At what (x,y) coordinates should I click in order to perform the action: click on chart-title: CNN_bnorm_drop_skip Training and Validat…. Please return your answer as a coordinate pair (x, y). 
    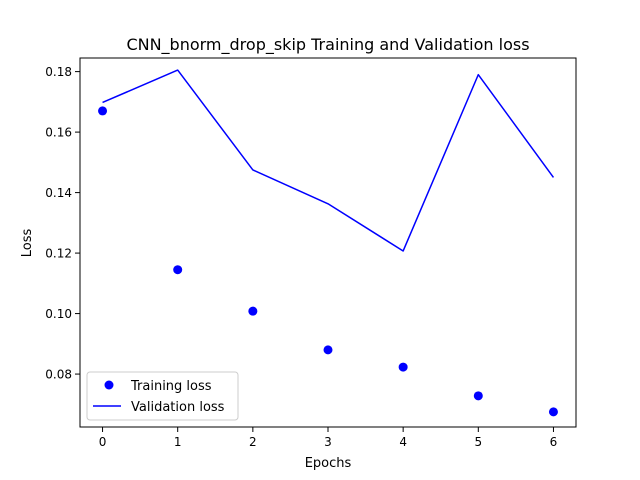
    Looking at the image, I should click on (327, 45).